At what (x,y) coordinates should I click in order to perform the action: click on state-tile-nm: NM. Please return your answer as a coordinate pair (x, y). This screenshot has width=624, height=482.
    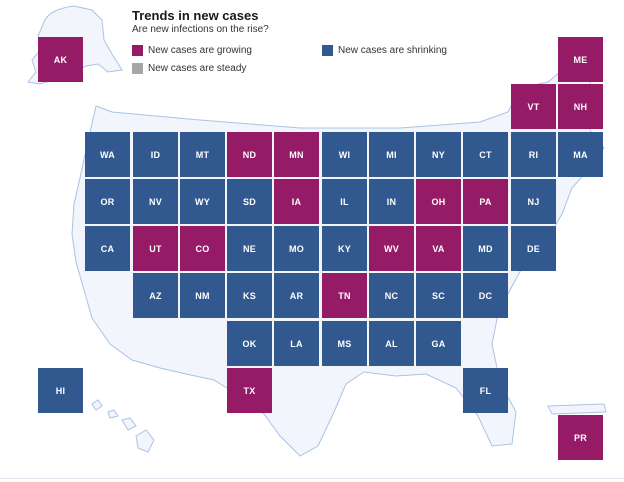
    Looking at the image, I should click on (202, 295).